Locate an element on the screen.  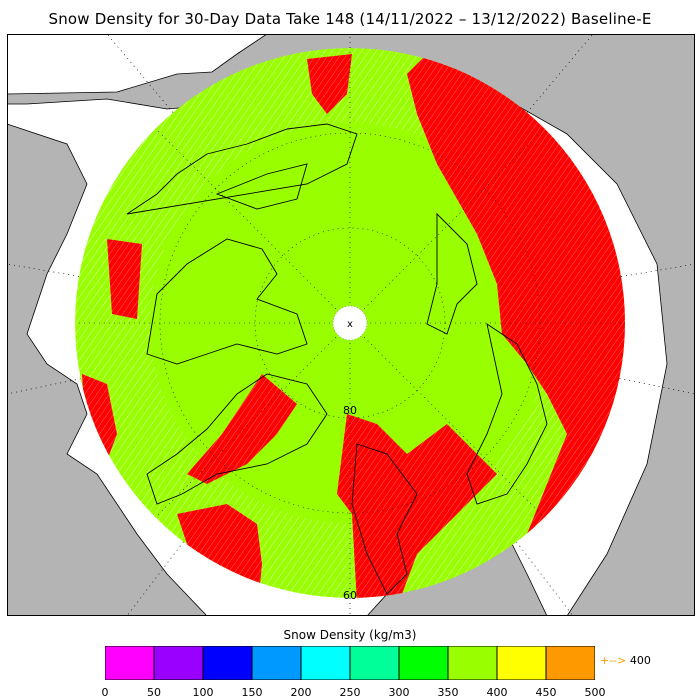
legend-title: Snow Density (kg/m3) is located at coordinates (350, 635).